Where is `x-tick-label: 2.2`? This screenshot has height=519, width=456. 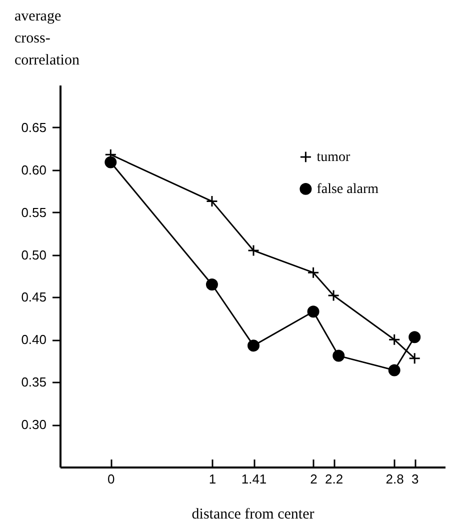 x-tick-label: 2.2 is located at coordinates (334, 479).